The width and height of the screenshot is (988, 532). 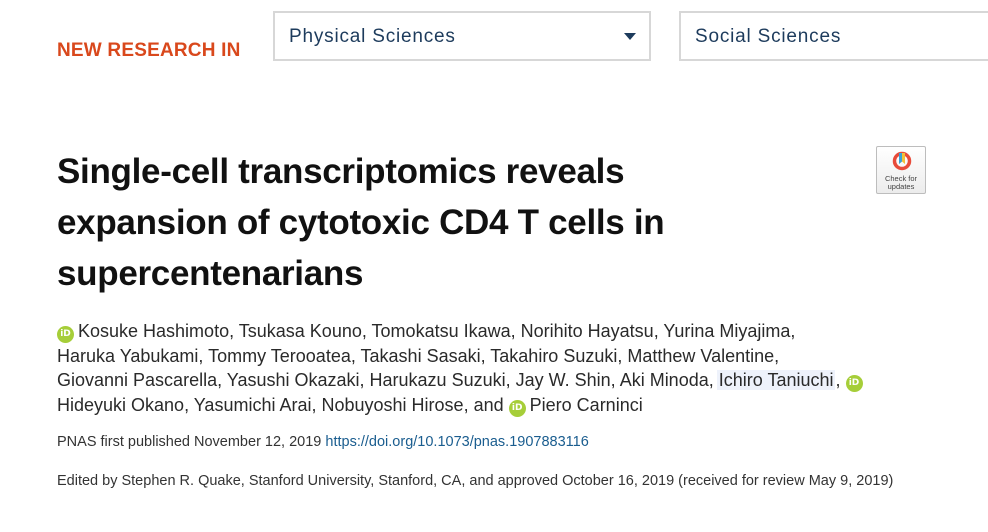 I want to click on crossmark-icon, so click(x=902, y=161).